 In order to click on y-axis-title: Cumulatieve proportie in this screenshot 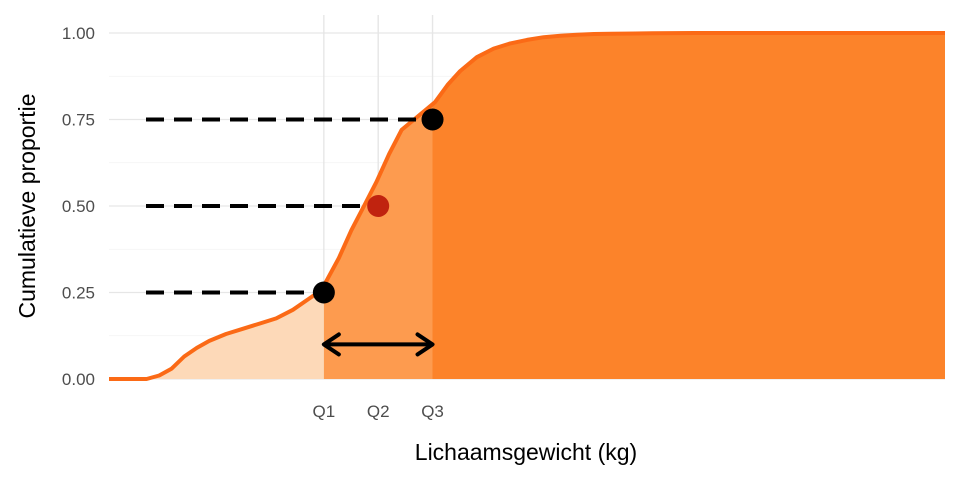, I will do `click(27, 205)`.